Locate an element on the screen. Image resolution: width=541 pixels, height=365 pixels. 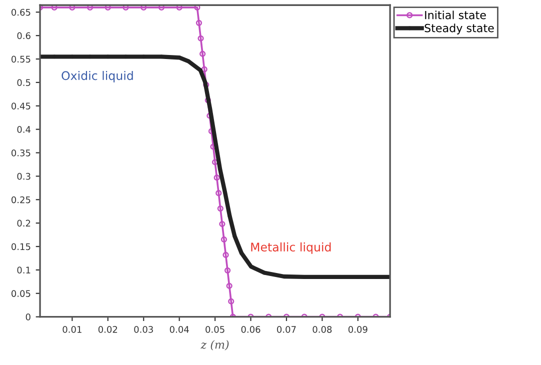
annotation: Metallic liquid is located at coordinates (291, 248).